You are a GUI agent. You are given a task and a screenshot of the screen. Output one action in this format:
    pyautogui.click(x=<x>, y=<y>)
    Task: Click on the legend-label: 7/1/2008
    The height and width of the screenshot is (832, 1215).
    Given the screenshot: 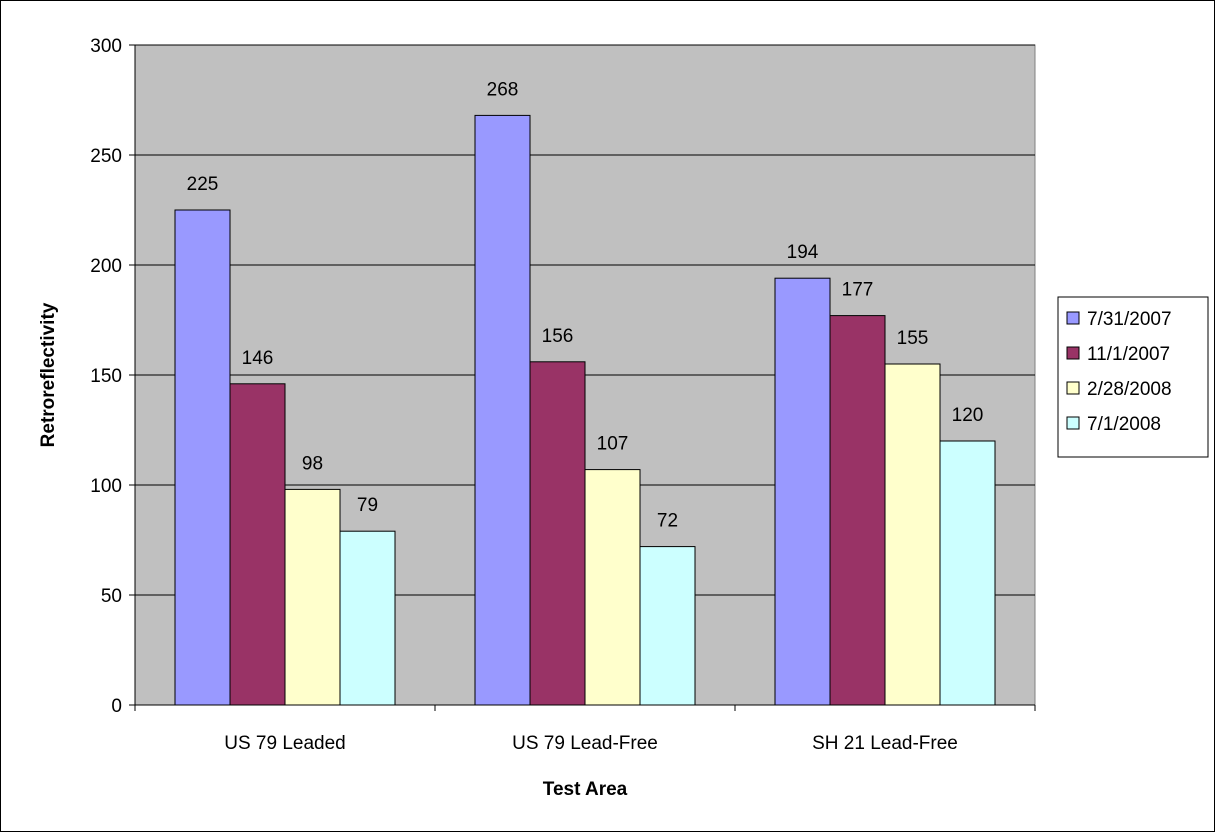 What is the action you would take?
    pyautogui.click(x=1124, y=424)
    